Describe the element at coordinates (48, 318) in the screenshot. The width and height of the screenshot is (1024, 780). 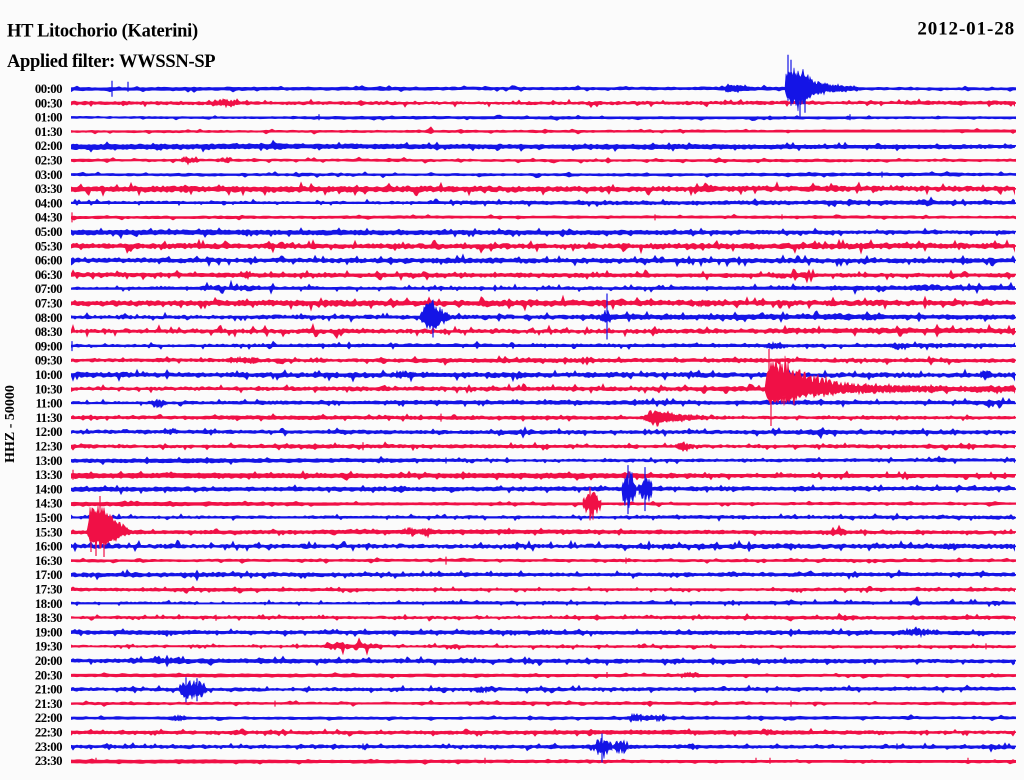
I see `svg-text: 08:00` at that location.